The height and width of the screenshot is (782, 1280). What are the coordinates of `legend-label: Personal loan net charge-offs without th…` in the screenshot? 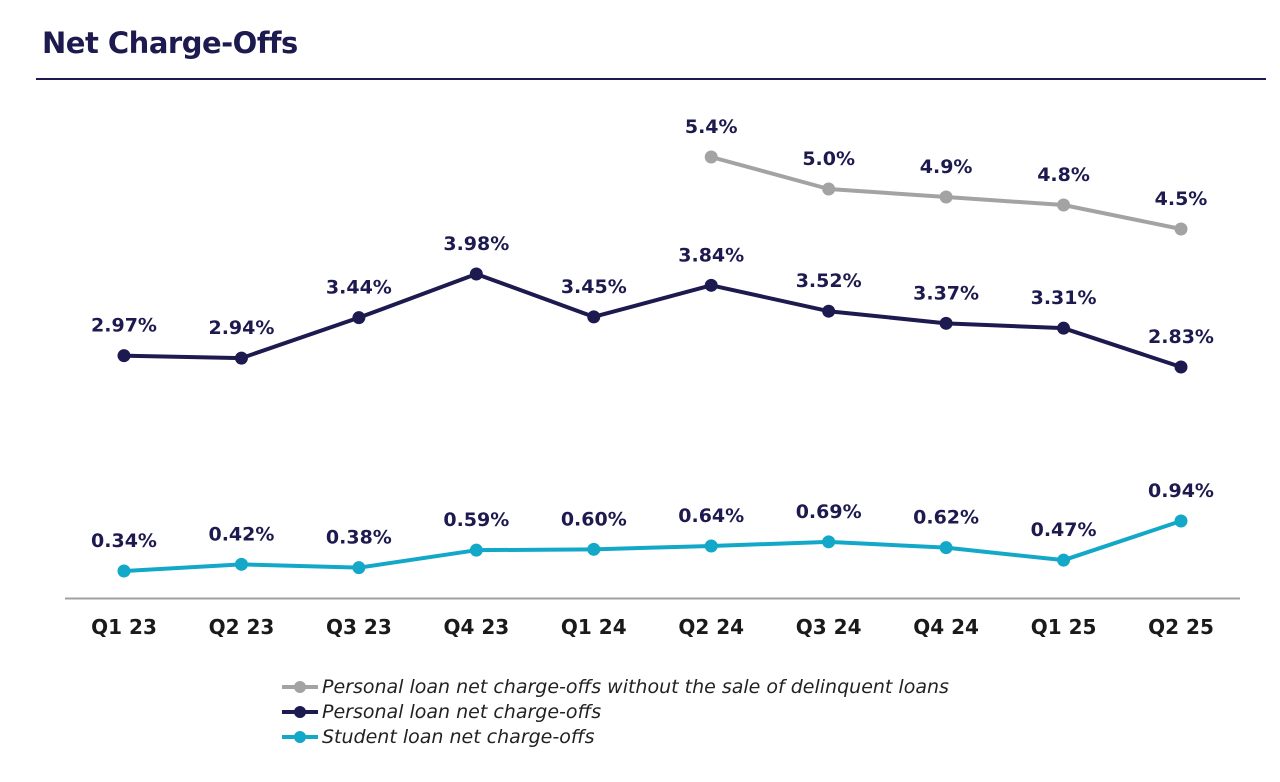 It's located at (635, 686).